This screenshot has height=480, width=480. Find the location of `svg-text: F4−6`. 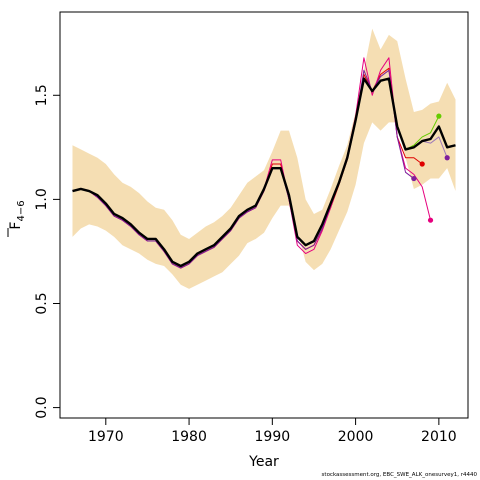

svg-text: F4−6 is located at coordinates (17, 214).